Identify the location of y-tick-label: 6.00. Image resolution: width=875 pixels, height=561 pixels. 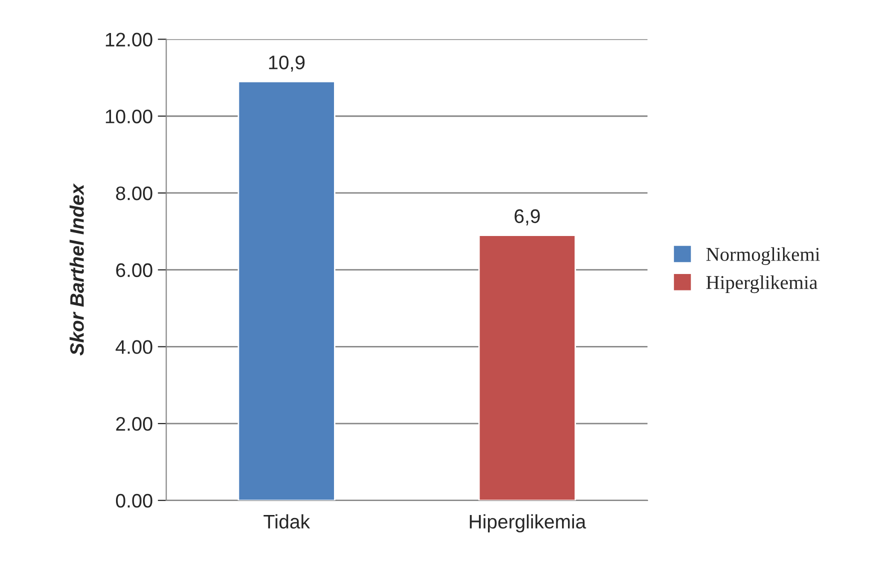
(134, 270).